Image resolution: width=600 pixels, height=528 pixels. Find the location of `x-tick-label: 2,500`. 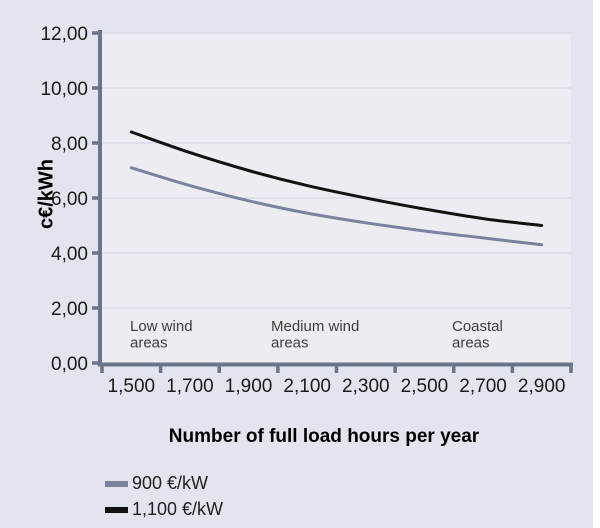

x-tick-label: 2,500 is located at coordinates (425, 386).